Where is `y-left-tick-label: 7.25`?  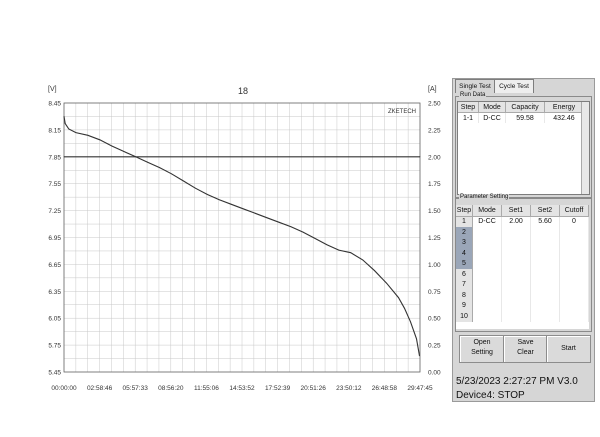 y-left-tick-label: 7.25 is located at coordinates (54, 211).